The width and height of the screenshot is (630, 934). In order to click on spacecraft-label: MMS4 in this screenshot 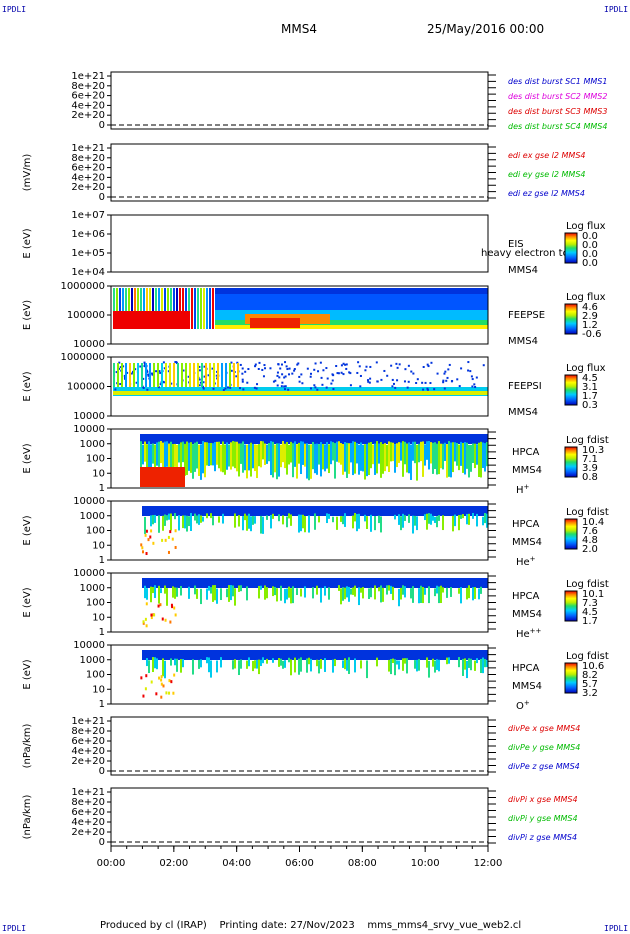, I will do `click(523, 341)`.